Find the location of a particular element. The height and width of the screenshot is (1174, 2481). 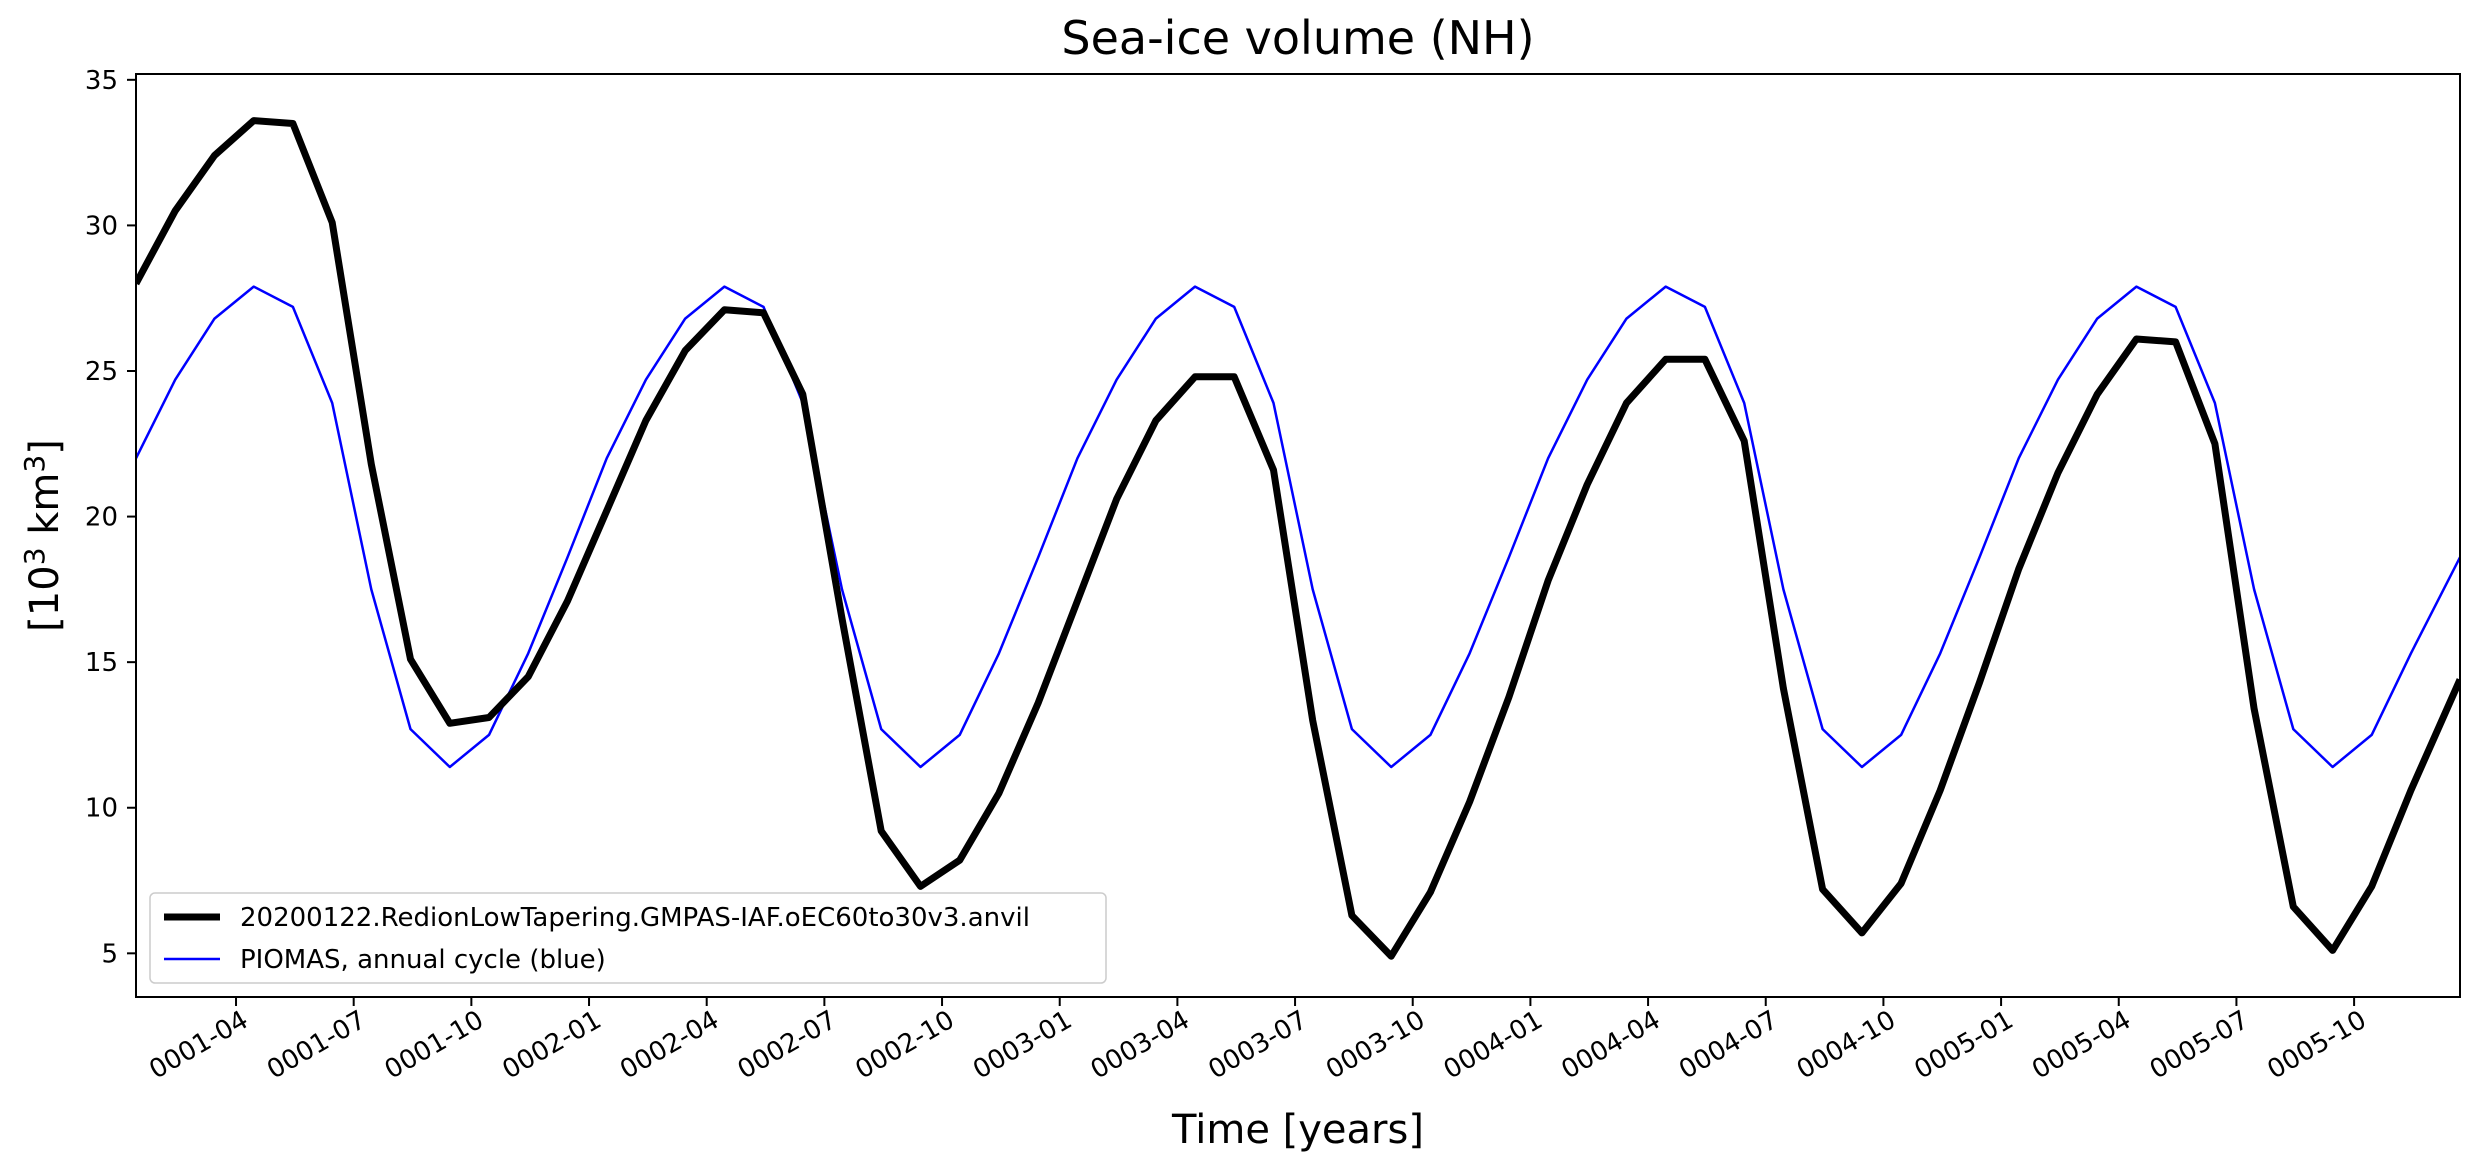

x-tick-label: 0005-04 is located at coordinates (2081, 1045).